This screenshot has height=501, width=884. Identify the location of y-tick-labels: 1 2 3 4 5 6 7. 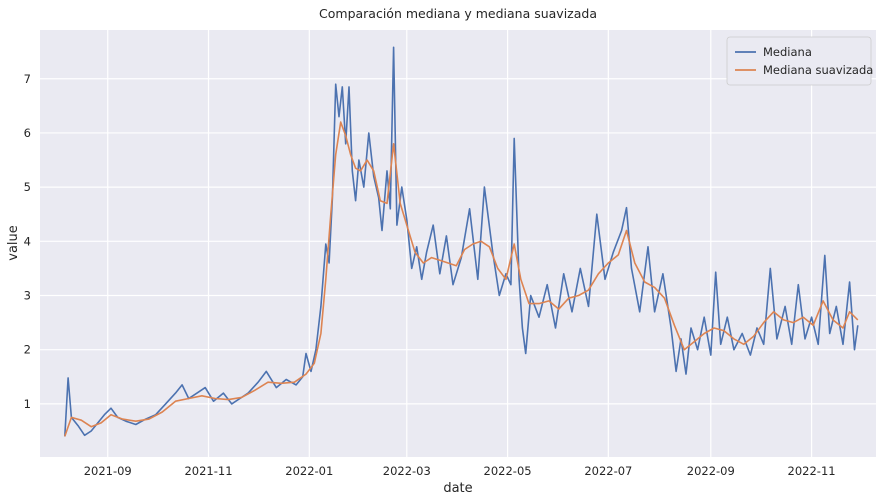
(27, 241).